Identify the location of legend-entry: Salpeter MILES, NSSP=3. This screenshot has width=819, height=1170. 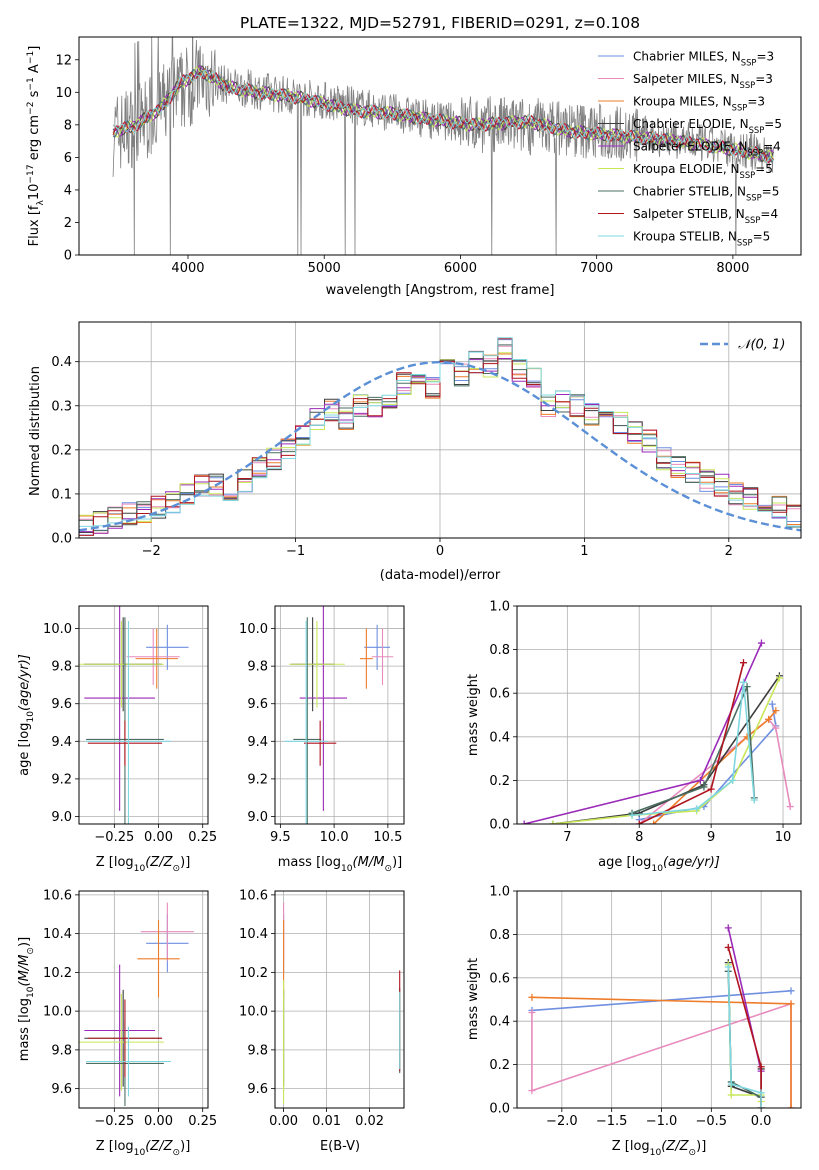
(703, 81).